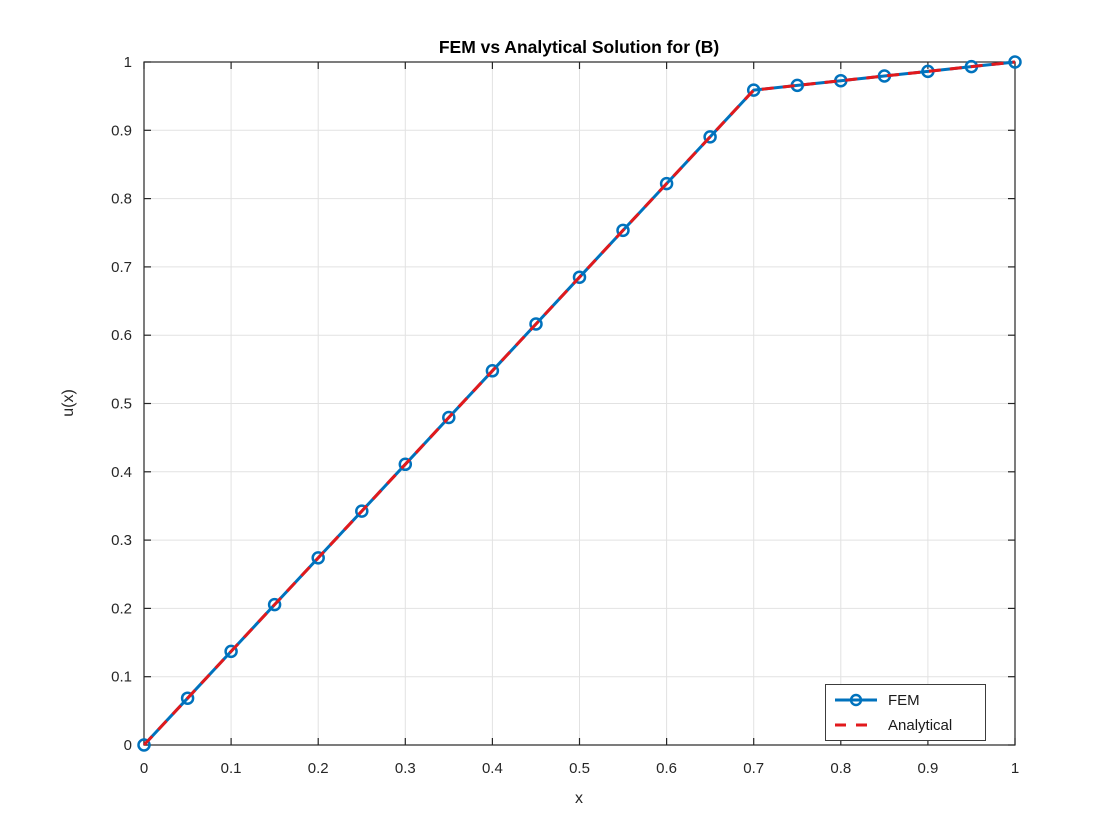 This screenshot has width=1120, height=840. I want to click on x-tick-label: 0, so click(144, 768).